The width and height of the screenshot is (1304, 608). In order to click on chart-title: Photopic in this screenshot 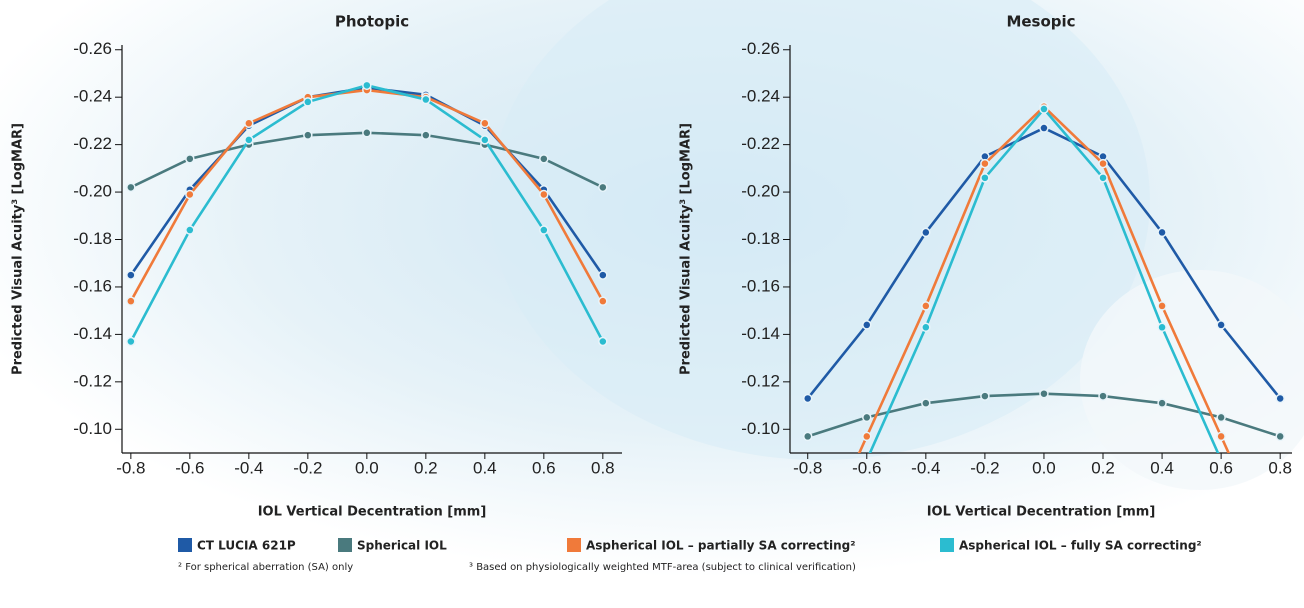, I will do `click(372, 22)`.